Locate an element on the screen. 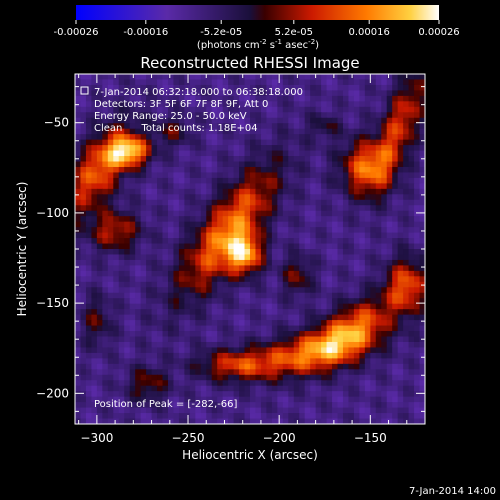 The image size is (500, 500). colorbar is located at coordinates (257, 12).